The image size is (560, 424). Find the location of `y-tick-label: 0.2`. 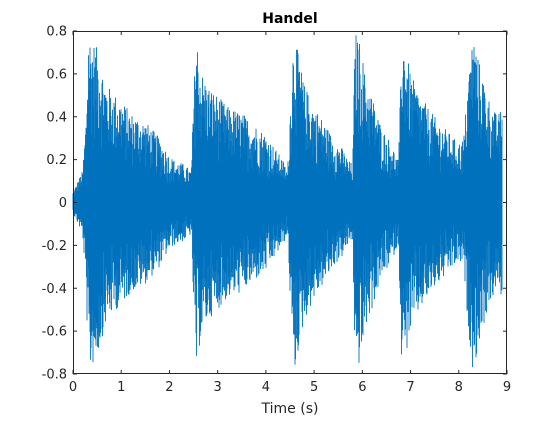

y-tick-label: 0.2 is located at coordinates (56, 160).